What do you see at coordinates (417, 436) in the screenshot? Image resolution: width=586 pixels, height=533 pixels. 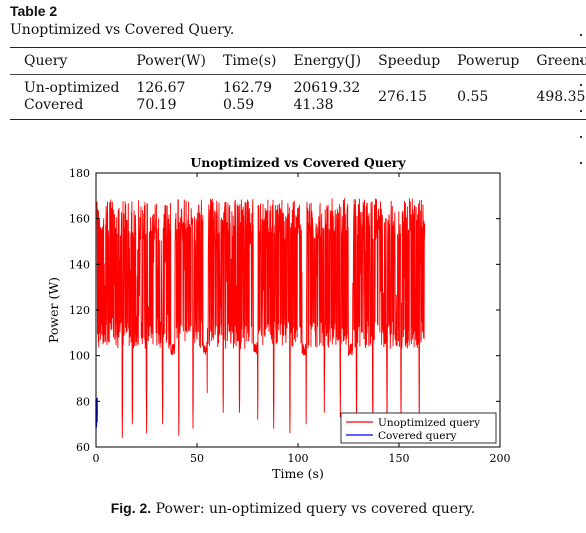 I see `legend-label-covered: Covered query` at bounding box center [417, 436].